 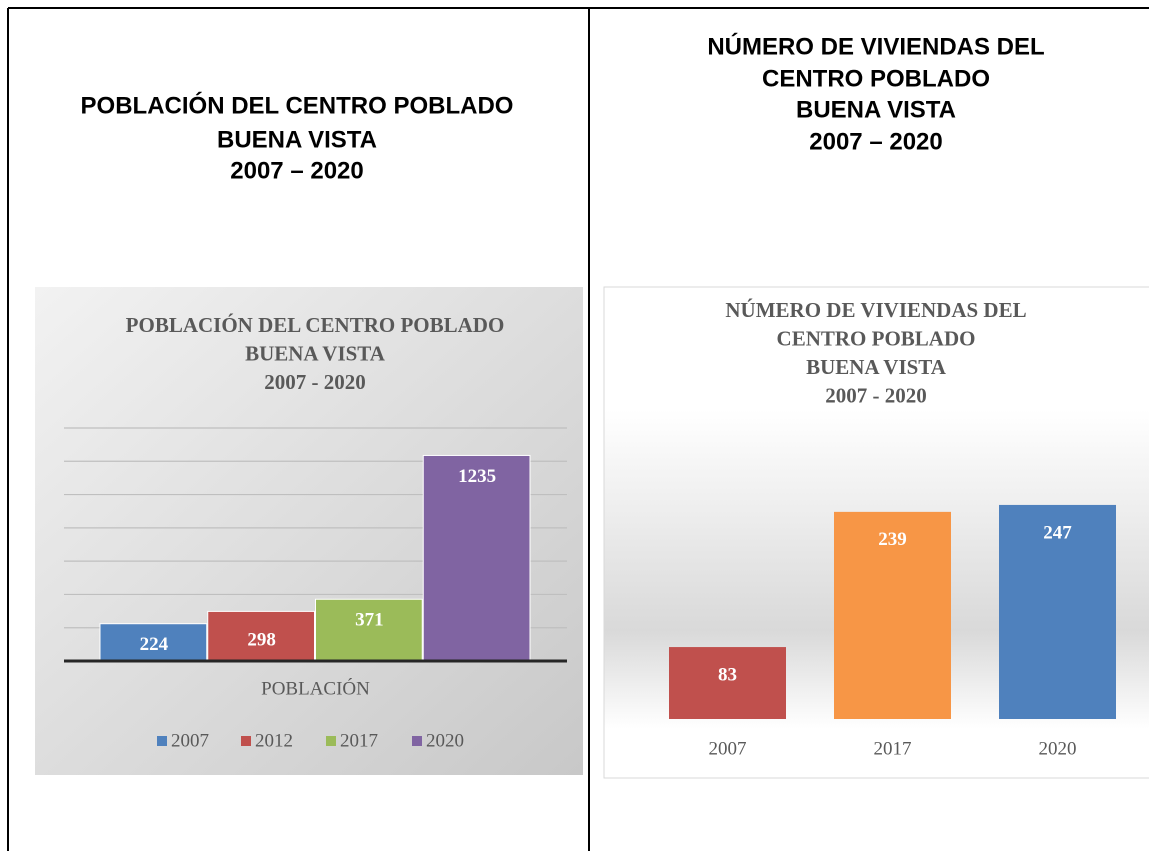 What do you see at coordinates (315, 325) in the screenshot?
I see `chart-title: POBLACIÓN DEL CENTRO POBLADO` at bounding box center [315, 325].